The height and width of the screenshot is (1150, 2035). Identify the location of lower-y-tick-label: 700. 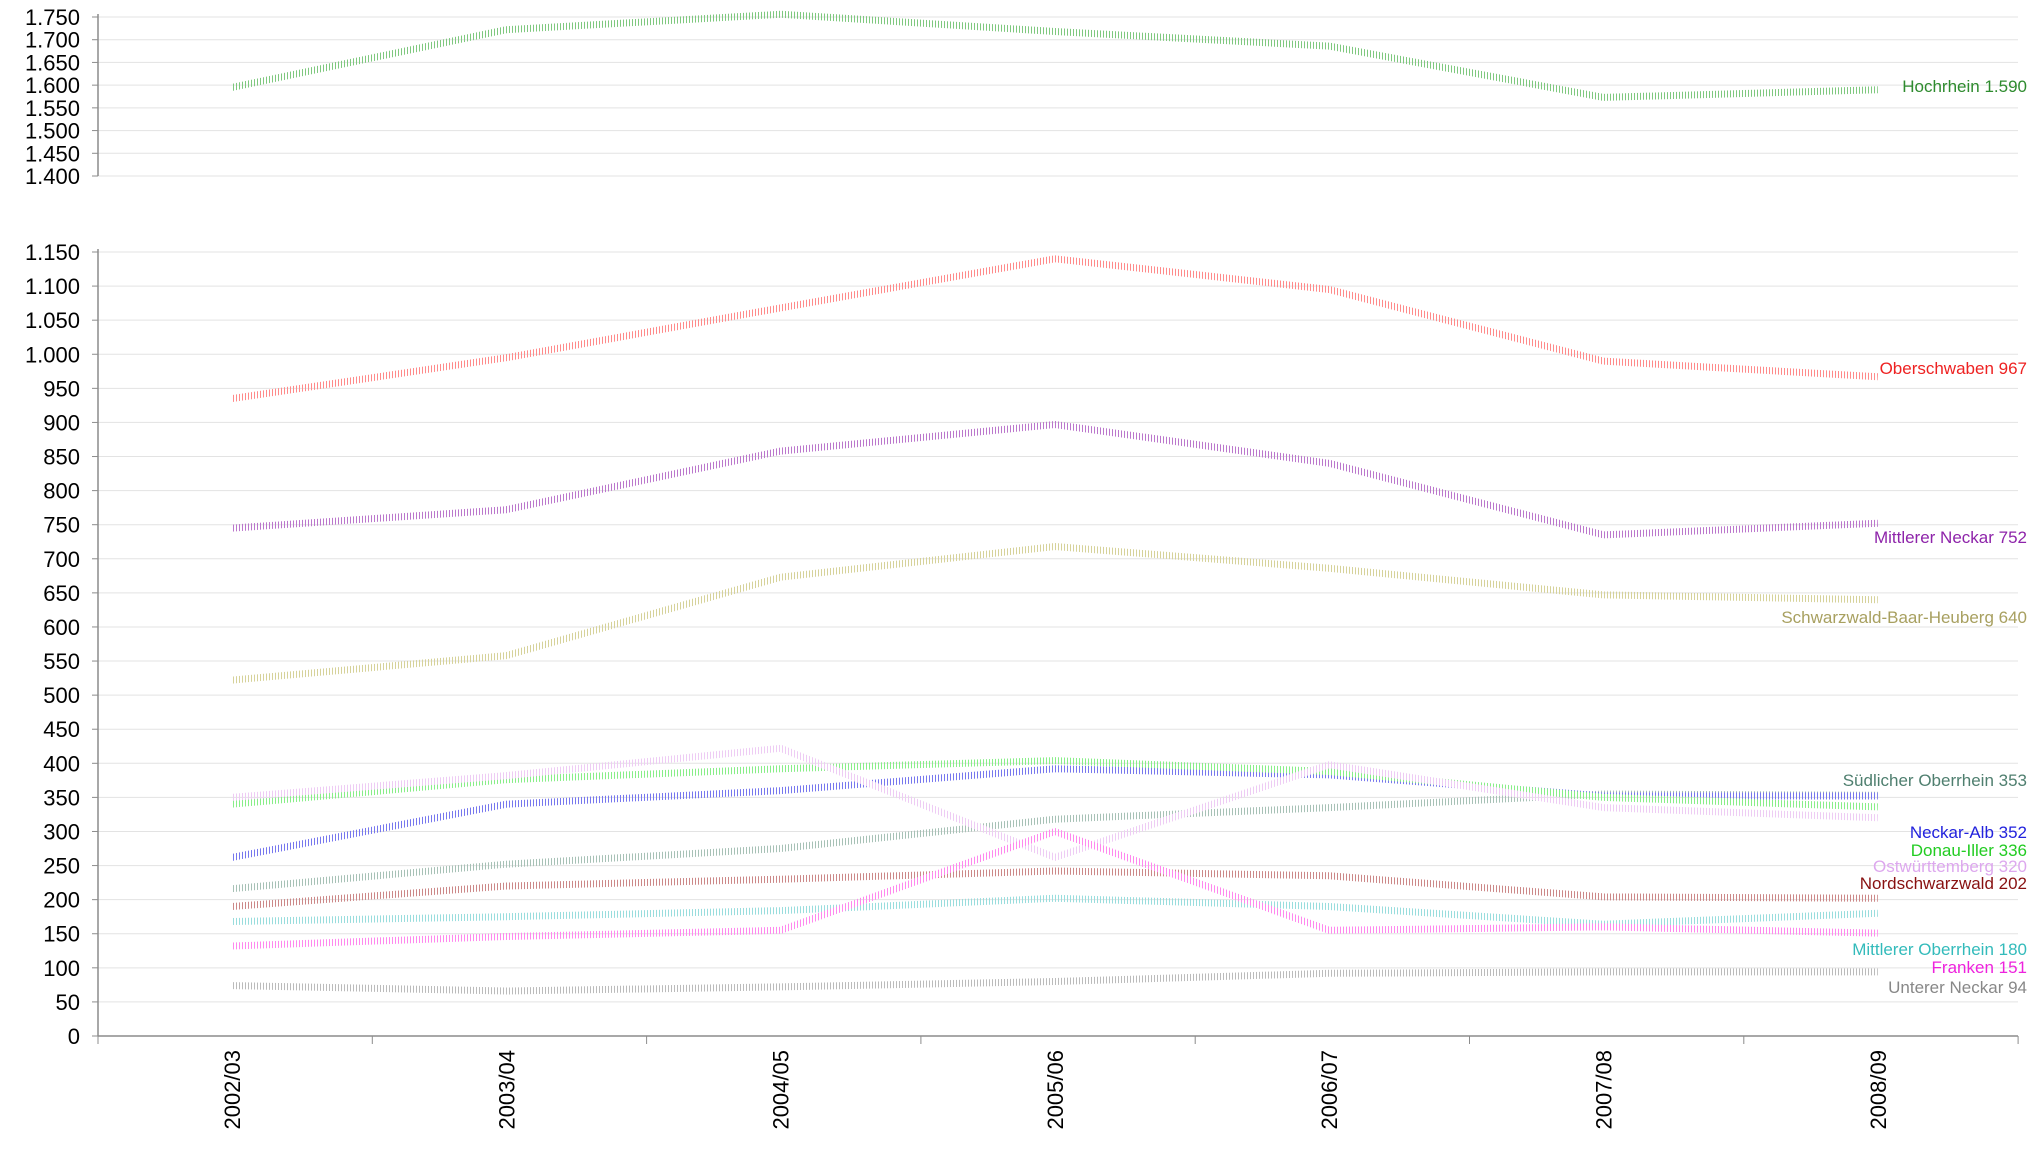
(61, 559).